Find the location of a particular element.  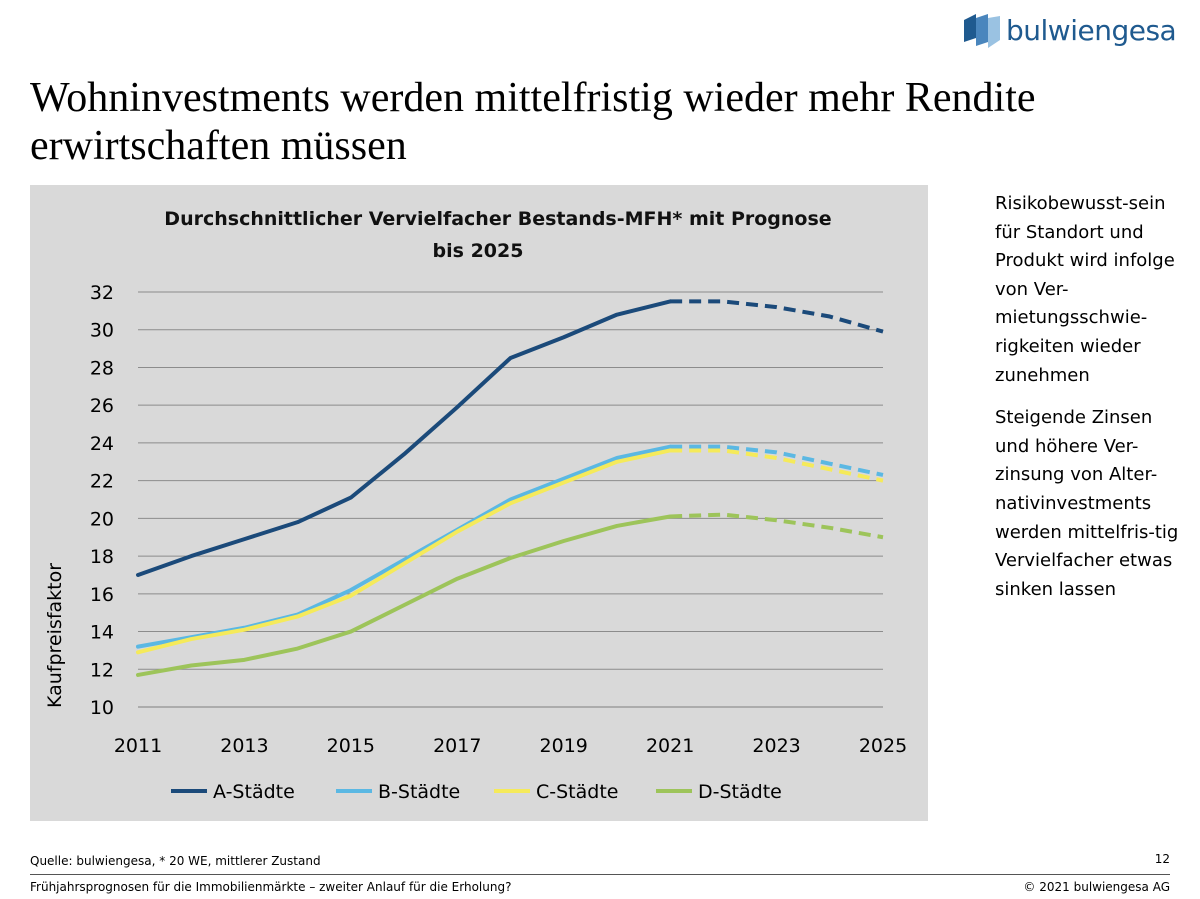

y-tick-label: 30 is located at coordinates (102, 331).